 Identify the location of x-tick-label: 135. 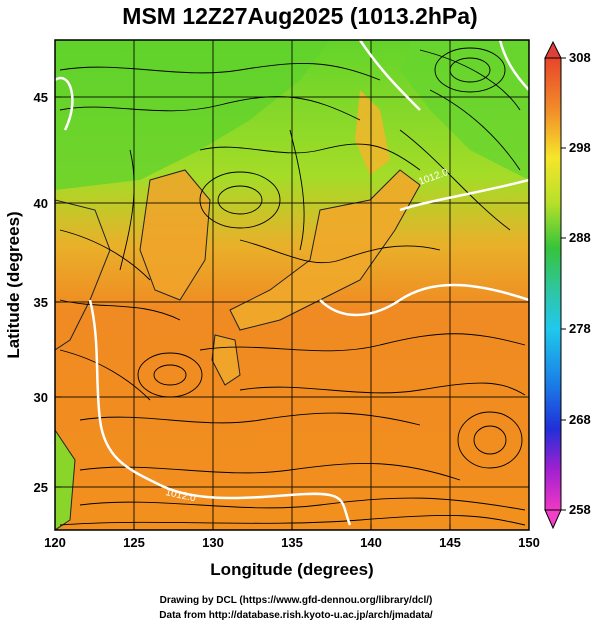
(292, 542).